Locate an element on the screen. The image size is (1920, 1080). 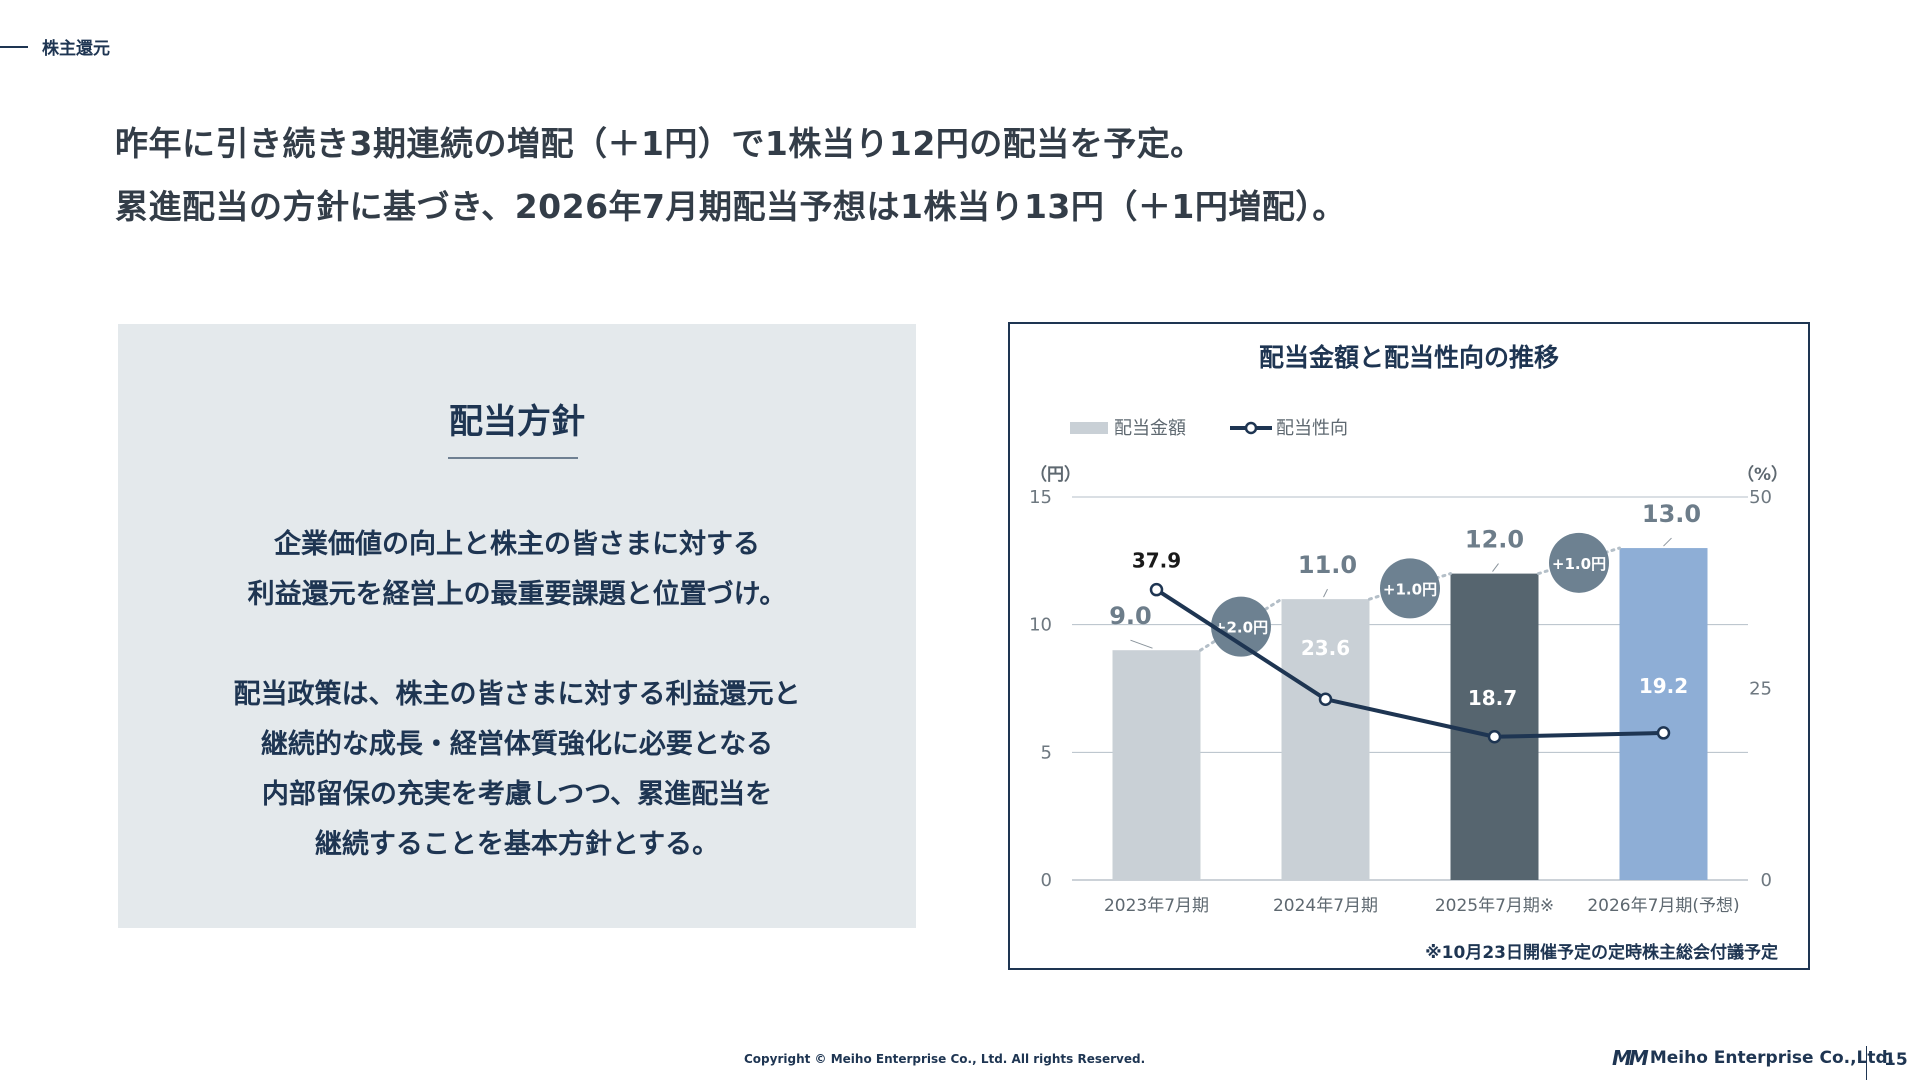
increment-badge-label: +2.0円 is located at coordinates (1241, 628).